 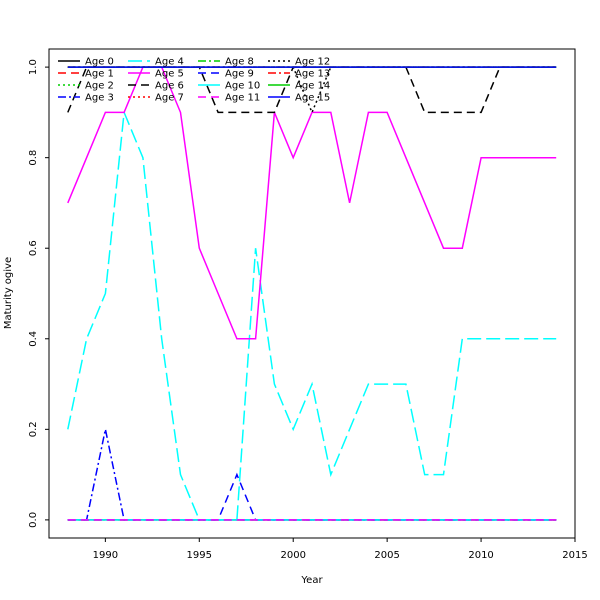 I want to click on legend-label-age-3: Age 3, so click(x=99, y=98).